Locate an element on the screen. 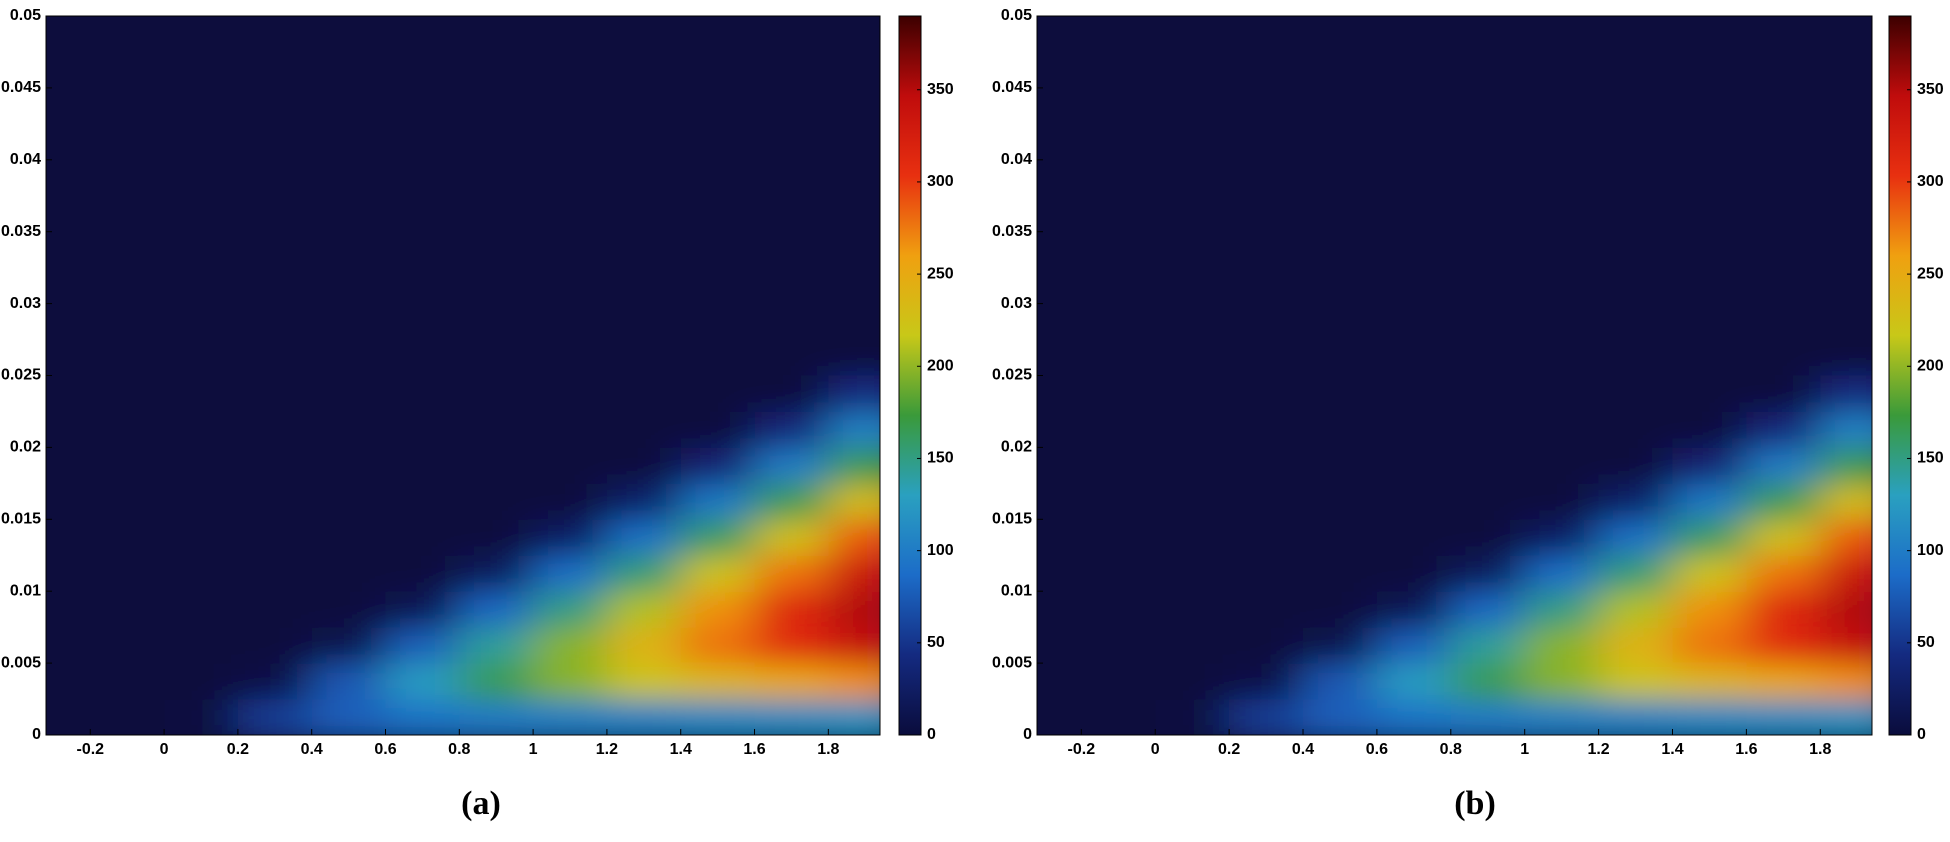  y-tick-label: 0.05 is located at coordinates (25, 15).